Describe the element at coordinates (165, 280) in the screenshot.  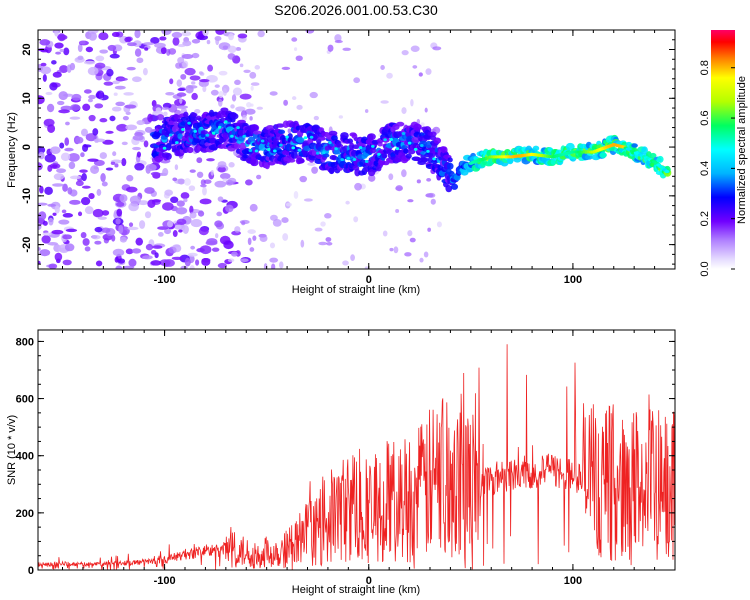
I see `x-tick-label: -100` at that location.